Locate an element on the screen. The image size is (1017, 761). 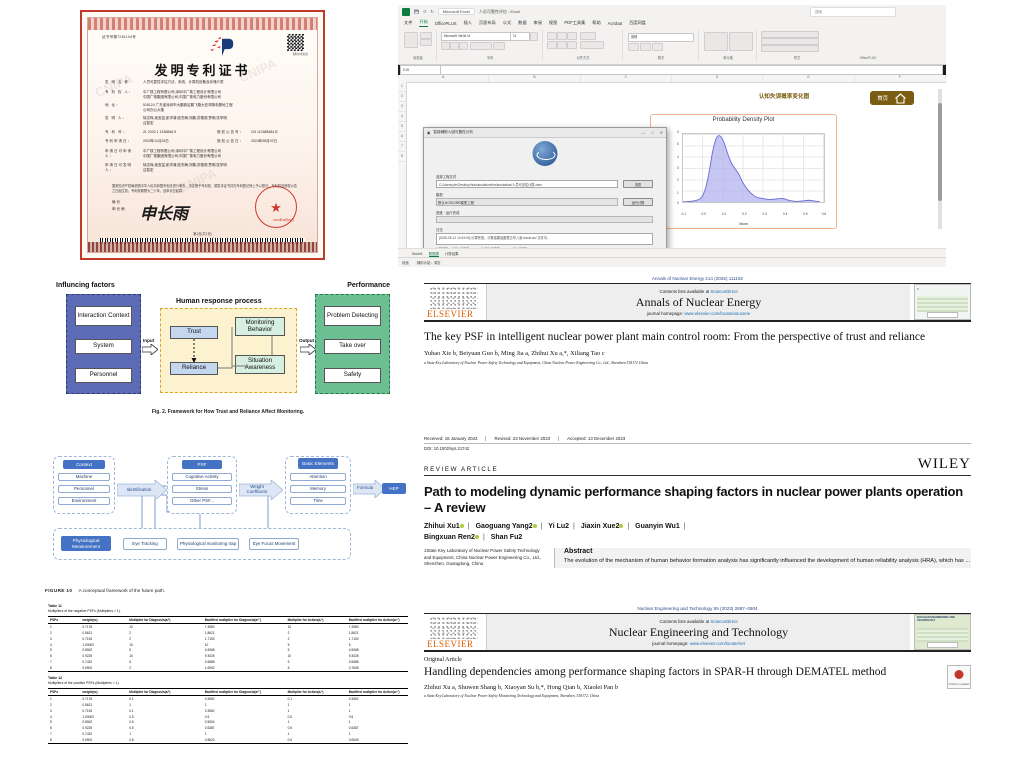
ribbon-tab-insert: 插入 is located at coordinates (467, 22).